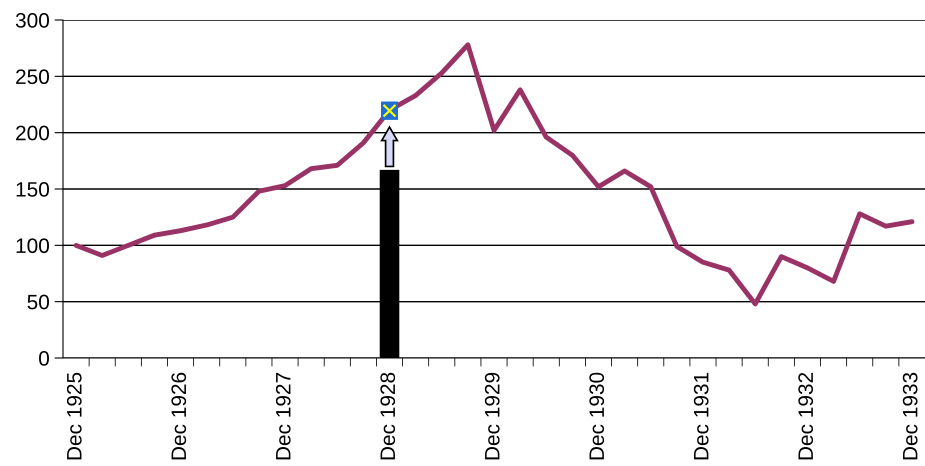  Describe the element at coordinates (38, 302) in the screenshot. I see `y-tick-label: 50` at that location.